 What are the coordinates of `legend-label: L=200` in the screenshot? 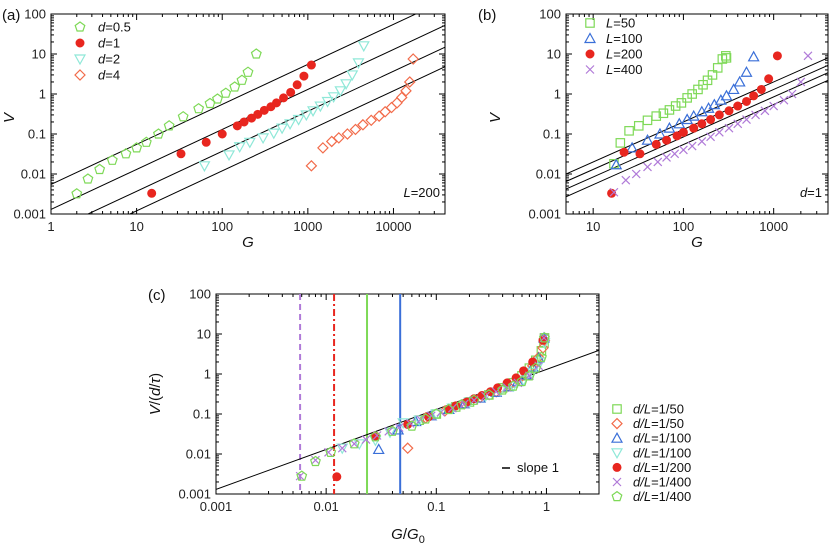 It's located at (624, 54).